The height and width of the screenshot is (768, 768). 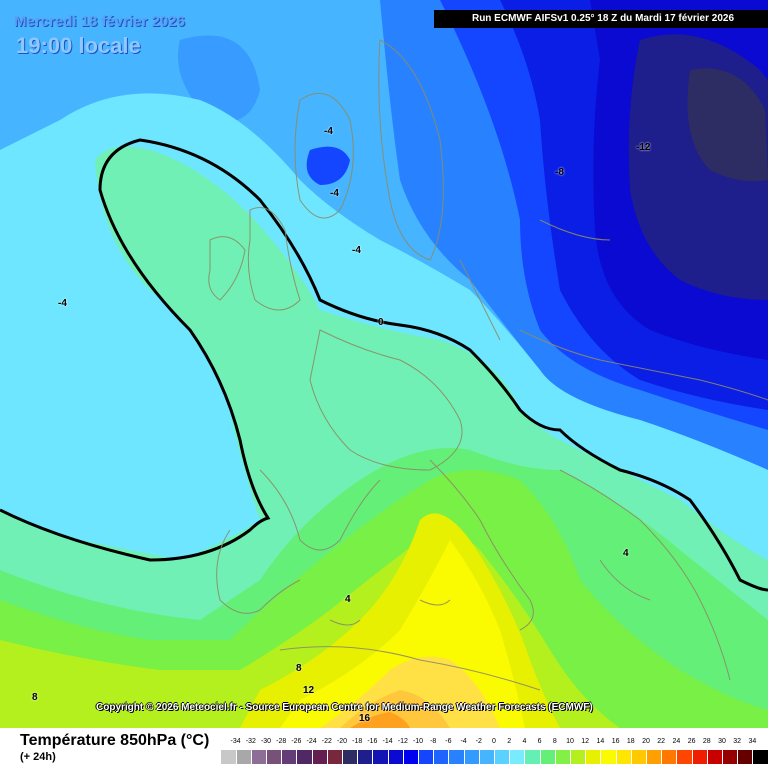 What do you see at coordinates (418, 741) in the screenshot?
I see `color-scale-tick: -10` at bounding box center [418, 741].